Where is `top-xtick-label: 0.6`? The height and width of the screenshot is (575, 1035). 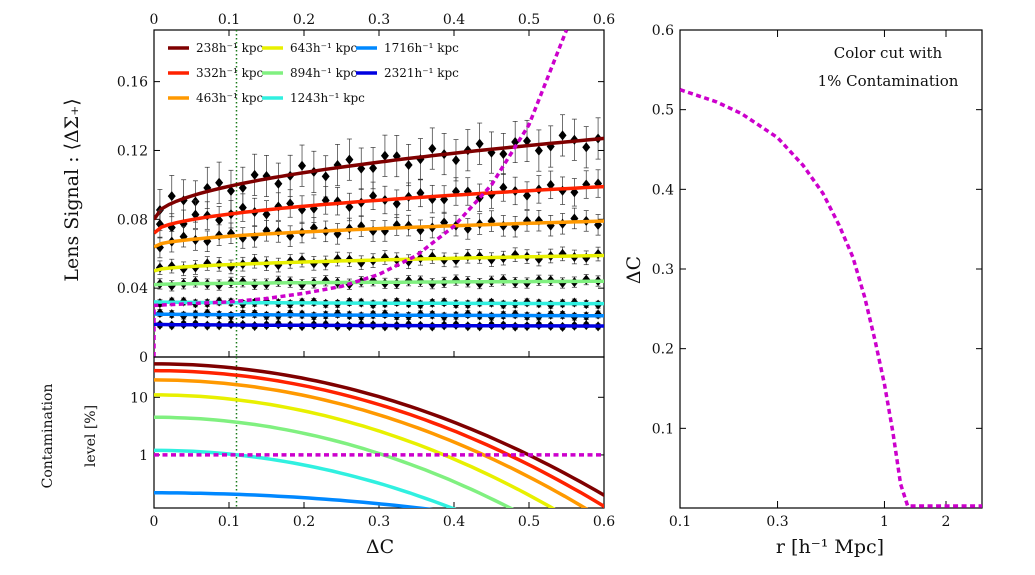 top-xtick-label: 0.6 is located at coordinates (604, 20).